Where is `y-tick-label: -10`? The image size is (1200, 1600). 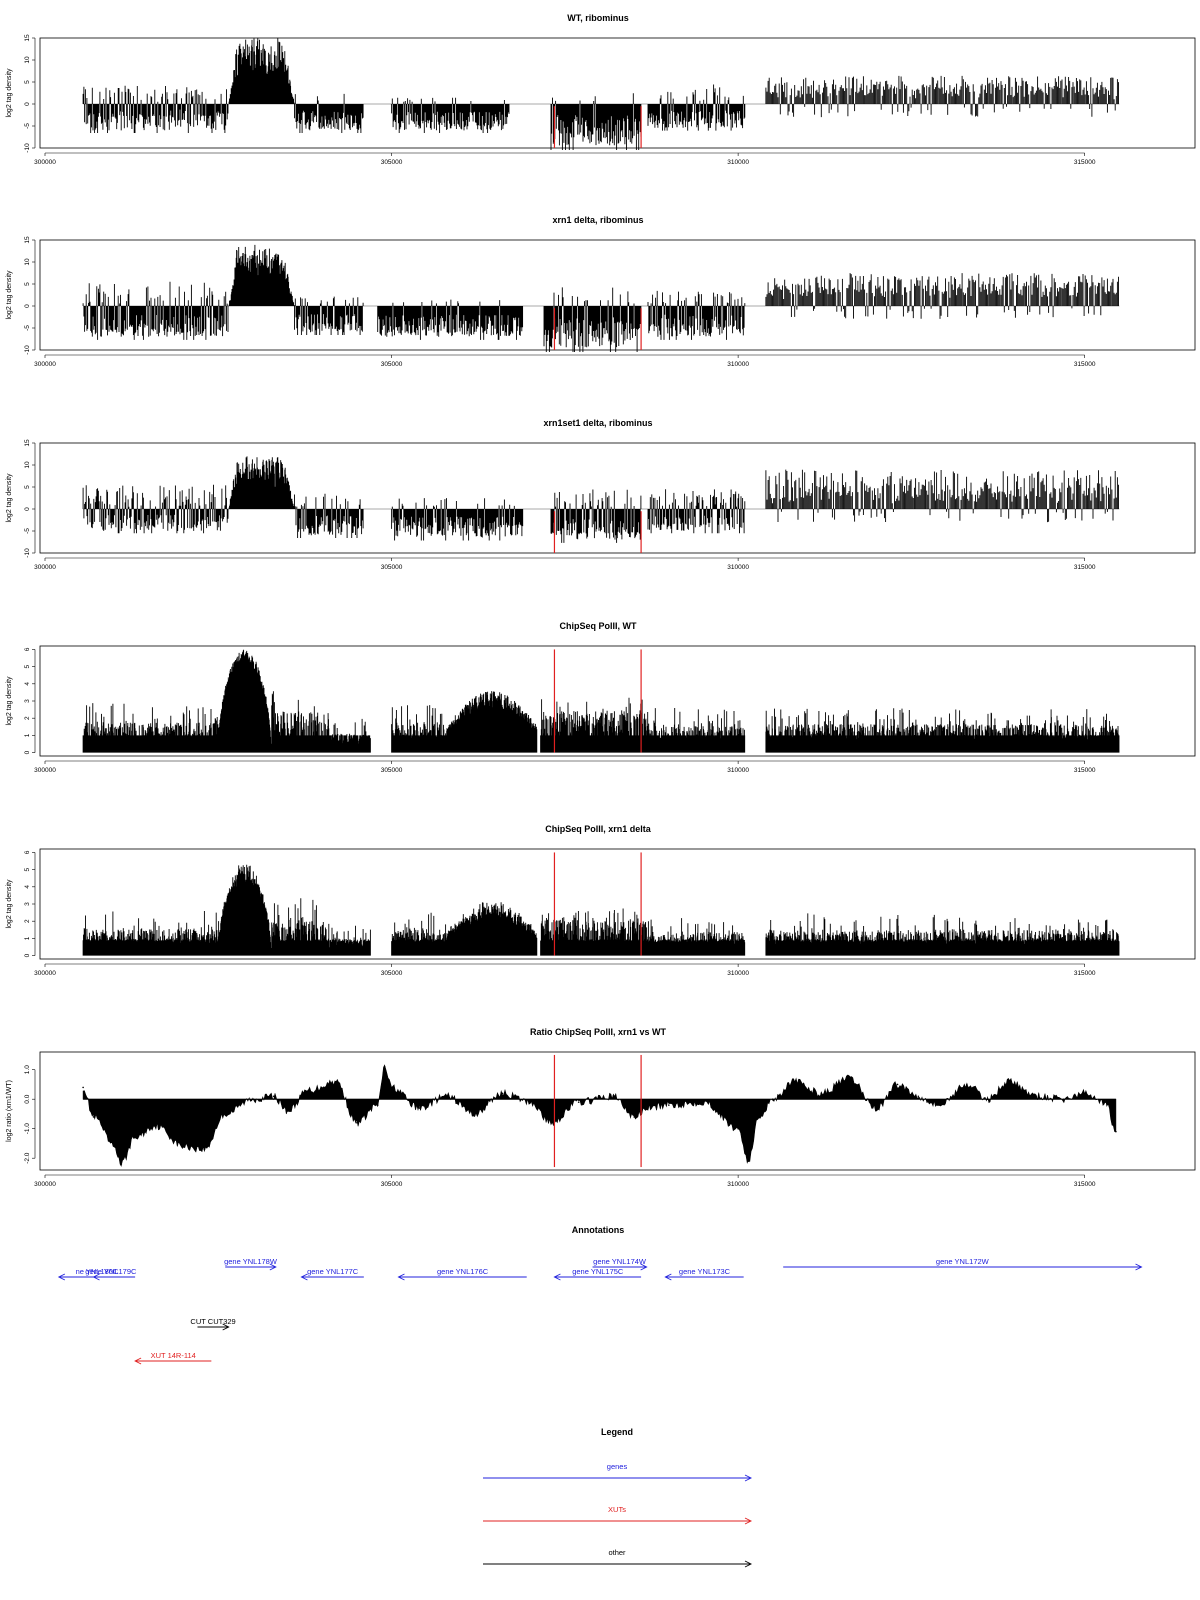 y-tick-label: -10 is located at coordinates (27, 148).